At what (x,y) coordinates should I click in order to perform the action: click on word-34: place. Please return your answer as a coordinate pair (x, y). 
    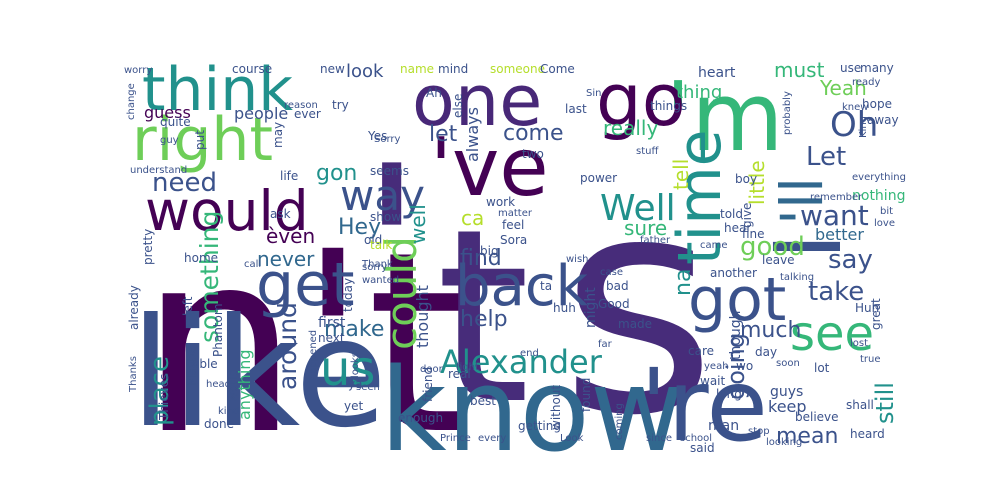
    Looking at the image, I should click on (160, 391).